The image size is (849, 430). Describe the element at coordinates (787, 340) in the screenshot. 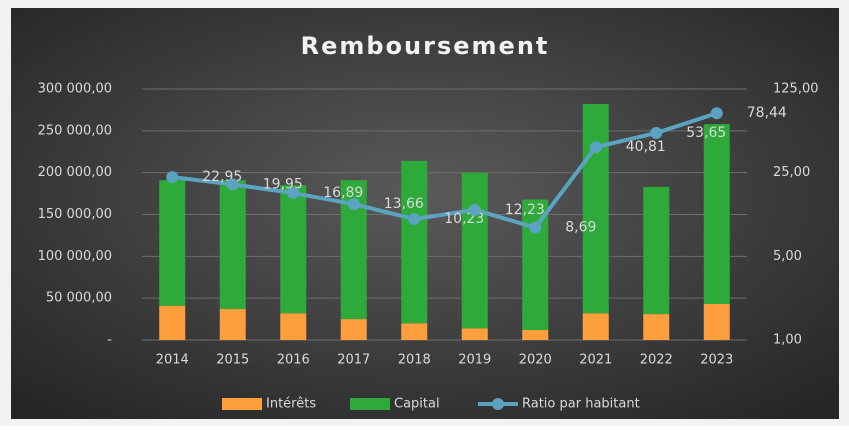

I see `y2-tick-label: 1,00` at that location.